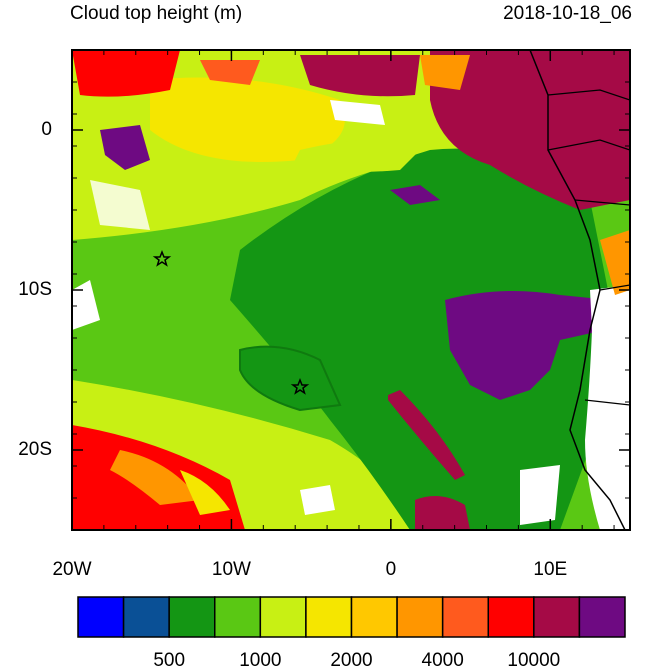 This screenshot has width=650, height=672. I want to click on colorbar-label: 4000, so click(443, 658).